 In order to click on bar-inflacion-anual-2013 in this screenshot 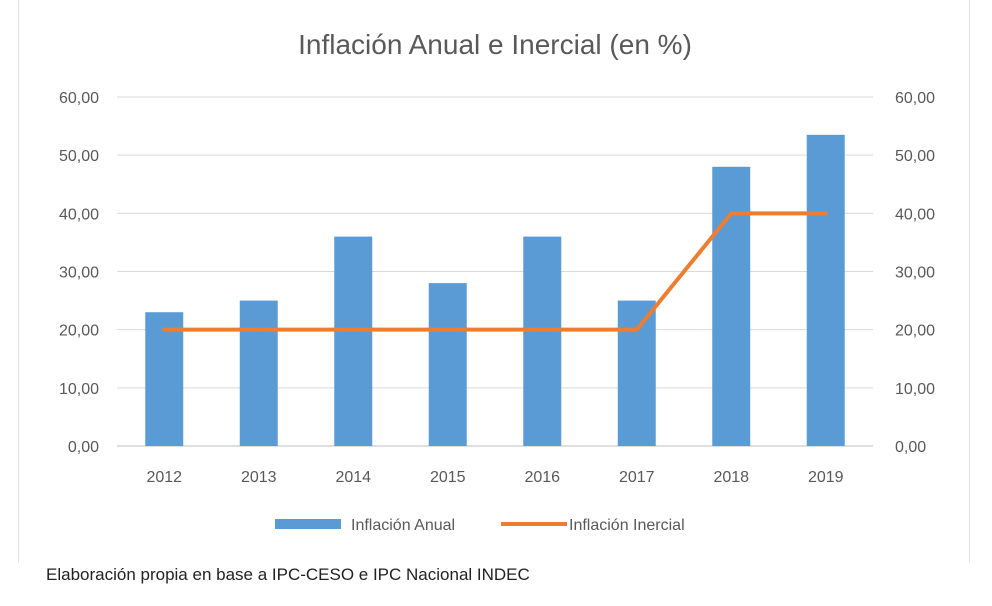, I will do `click(258, 373)`.